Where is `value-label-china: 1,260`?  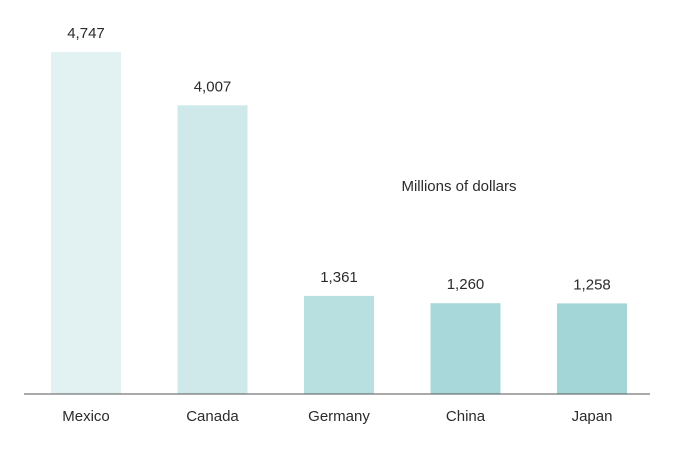 value-label-china: 1,260 is located at coordinates (466, 284).